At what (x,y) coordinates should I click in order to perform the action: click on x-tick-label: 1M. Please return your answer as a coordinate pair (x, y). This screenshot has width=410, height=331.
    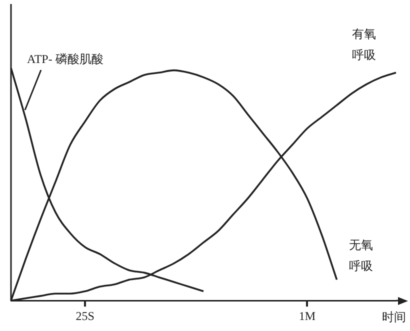
    Looking at the image, I should click on (307, 315).